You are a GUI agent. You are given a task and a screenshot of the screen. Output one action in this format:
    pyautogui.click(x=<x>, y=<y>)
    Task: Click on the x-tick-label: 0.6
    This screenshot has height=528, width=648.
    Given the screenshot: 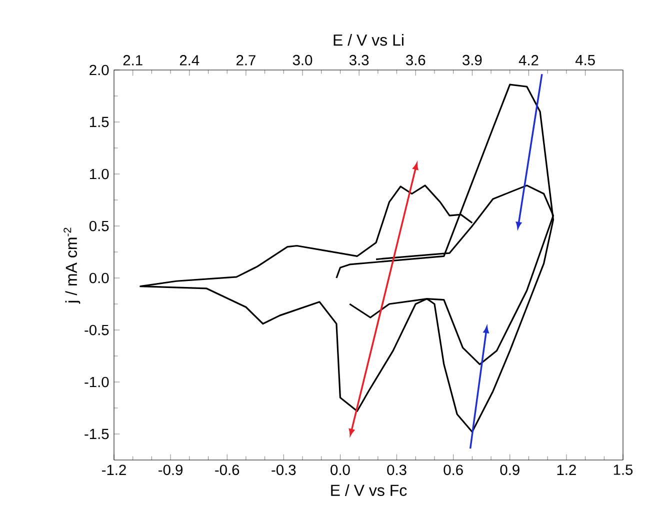 What is the action you would take?
    pyautogui.click(x=453, y=470)
    